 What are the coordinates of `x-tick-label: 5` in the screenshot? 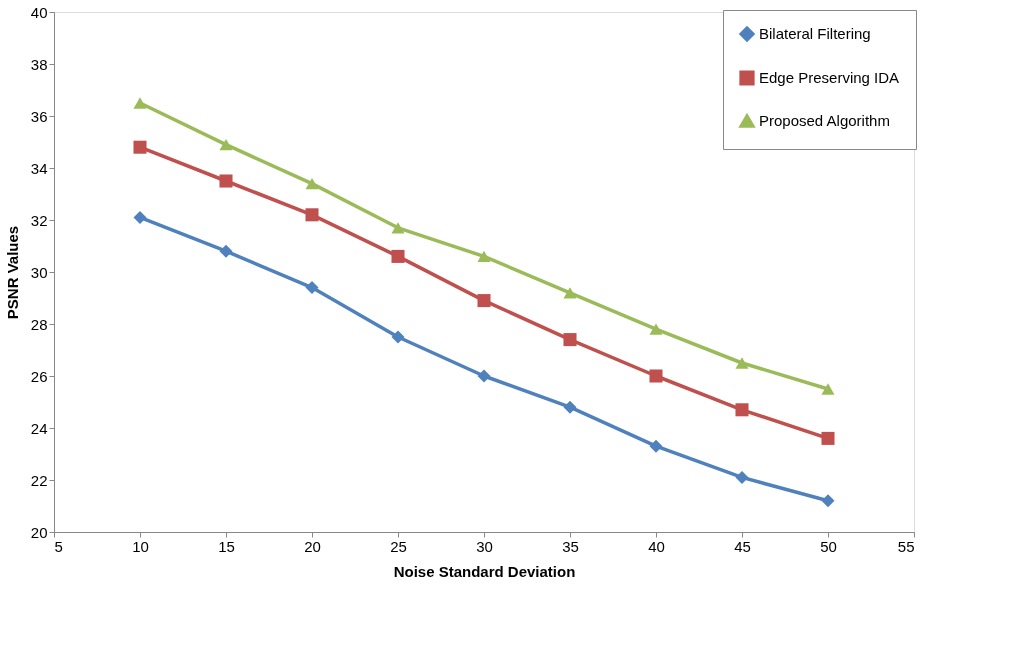 It's located at (58, 546).